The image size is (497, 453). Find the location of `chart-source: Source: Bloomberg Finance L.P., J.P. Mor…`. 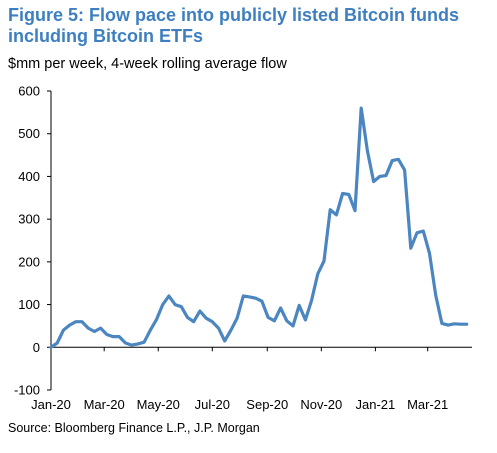

chart-source: Source: Bloomberg Finance L.P., J.P. Mor… is located at coordinates (134, 428).